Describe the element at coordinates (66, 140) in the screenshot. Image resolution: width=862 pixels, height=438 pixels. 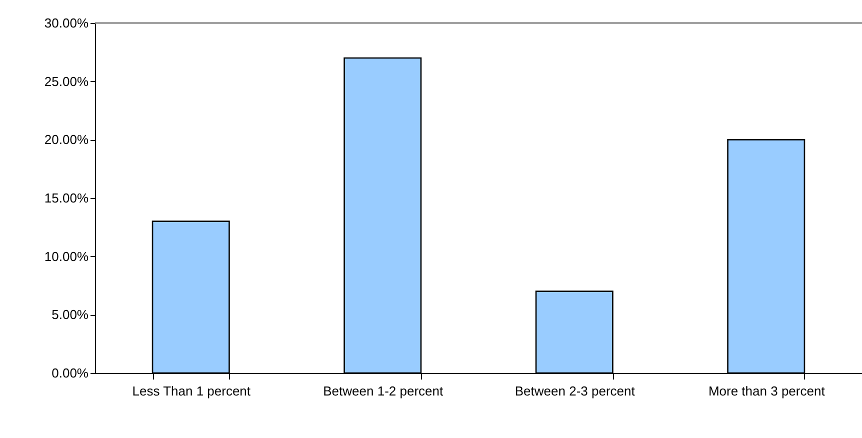
I see `y-tick-label: 20.00%` at that location.